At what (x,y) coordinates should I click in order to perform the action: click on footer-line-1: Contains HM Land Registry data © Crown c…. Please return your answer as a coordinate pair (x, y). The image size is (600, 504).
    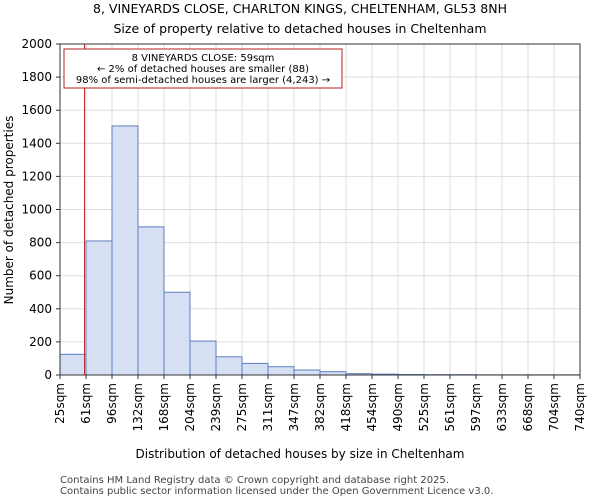
    Looking at the image, I should click on (254, 480).